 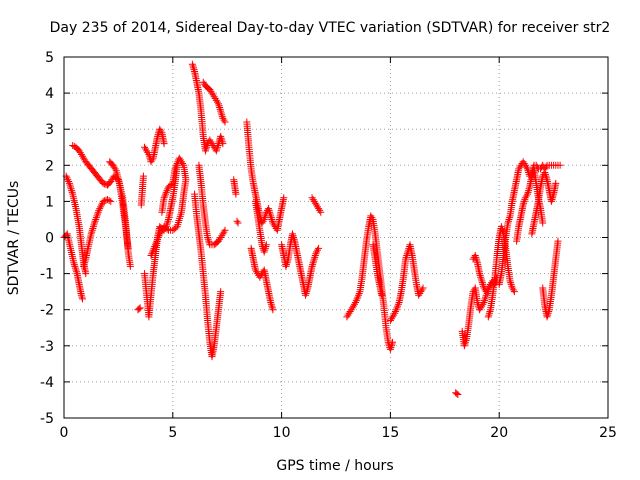 What do you see at coordinates (97, 233) in the screenshot?
I see `series-arc-d` at bounding box center [97, 233].